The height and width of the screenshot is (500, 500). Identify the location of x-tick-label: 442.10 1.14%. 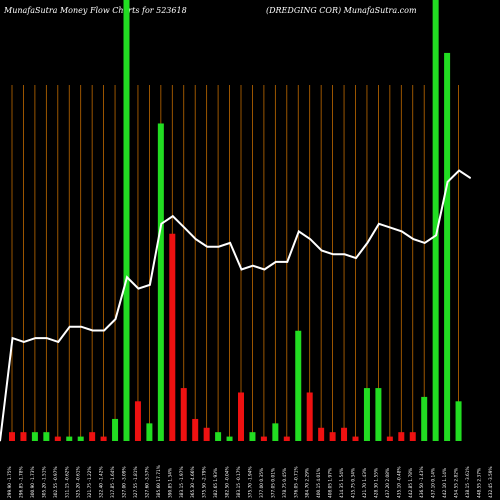
(445, 483).